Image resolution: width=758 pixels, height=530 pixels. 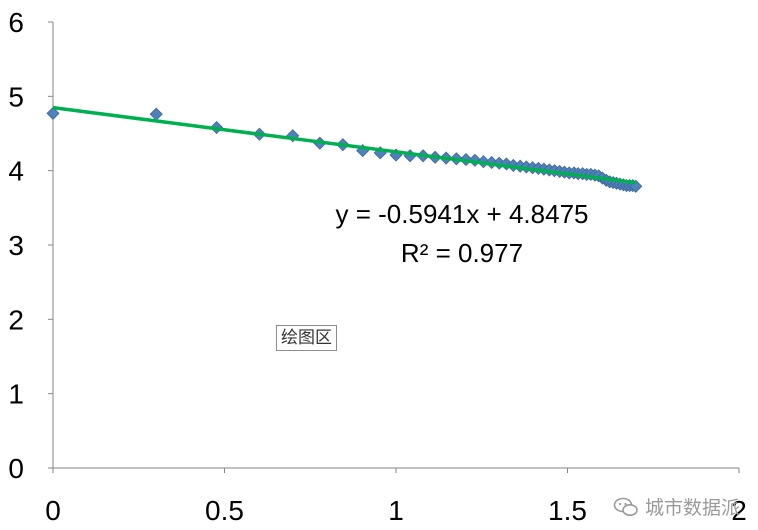 I want to click on x-tick-label: 0.5, so click(x=224, y=510).